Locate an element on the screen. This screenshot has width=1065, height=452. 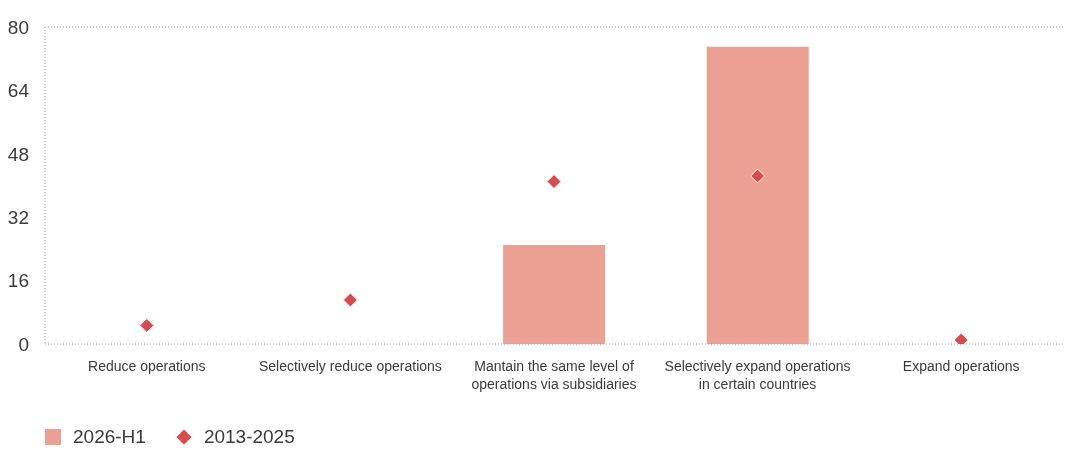
y-tick-label: 16 is located at coordinates (18, 281).